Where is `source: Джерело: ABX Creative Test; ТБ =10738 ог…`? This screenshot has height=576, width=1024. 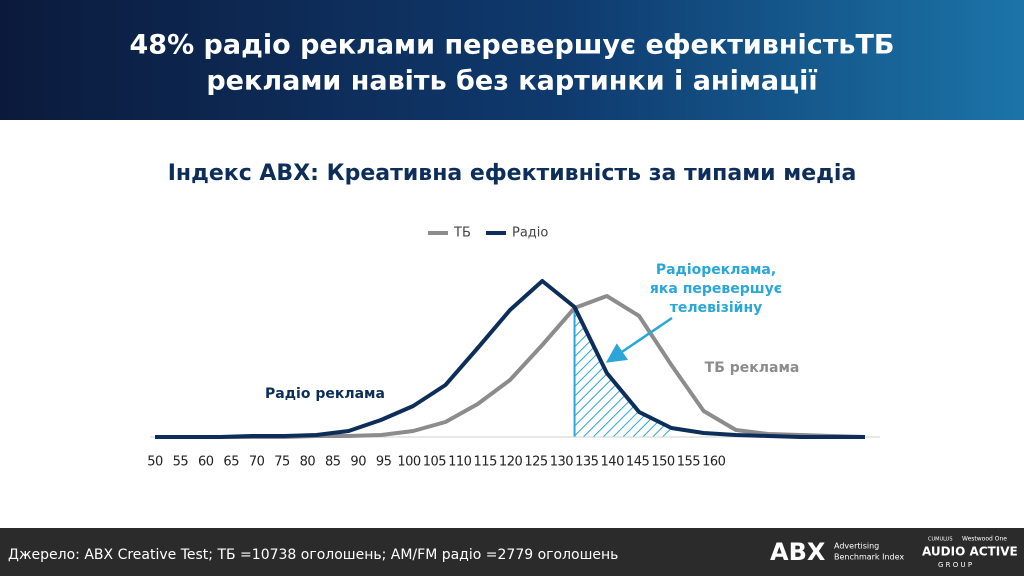
source: Джерело: ABX Creative Test; ТБ =10738 ог… is located at coordinates (313, 555).